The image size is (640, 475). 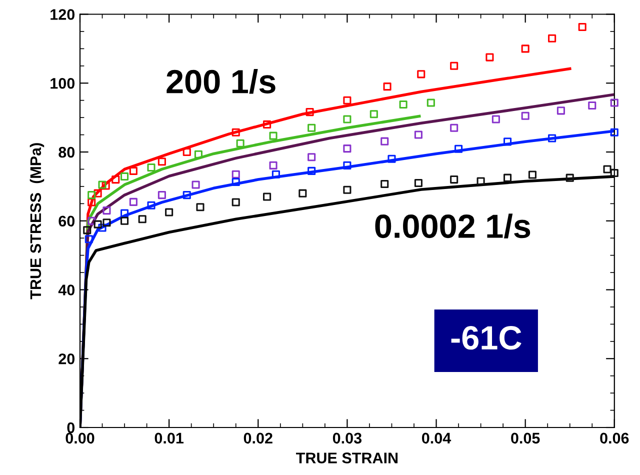 What do you see at coordinates (169, 438) in the screenshot?
I see `x-tick-label: 0.01` at bounding box center [169, 438].